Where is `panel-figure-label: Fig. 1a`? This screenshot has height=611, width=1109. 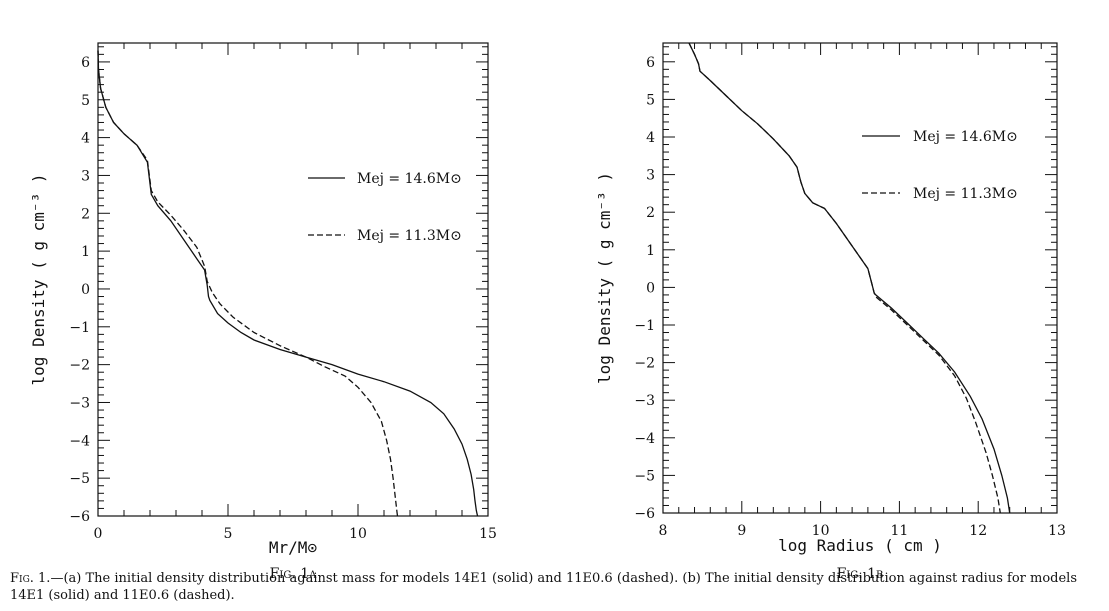 panel-figure-label: Fig. 1a is located at coordinates (293, 574).